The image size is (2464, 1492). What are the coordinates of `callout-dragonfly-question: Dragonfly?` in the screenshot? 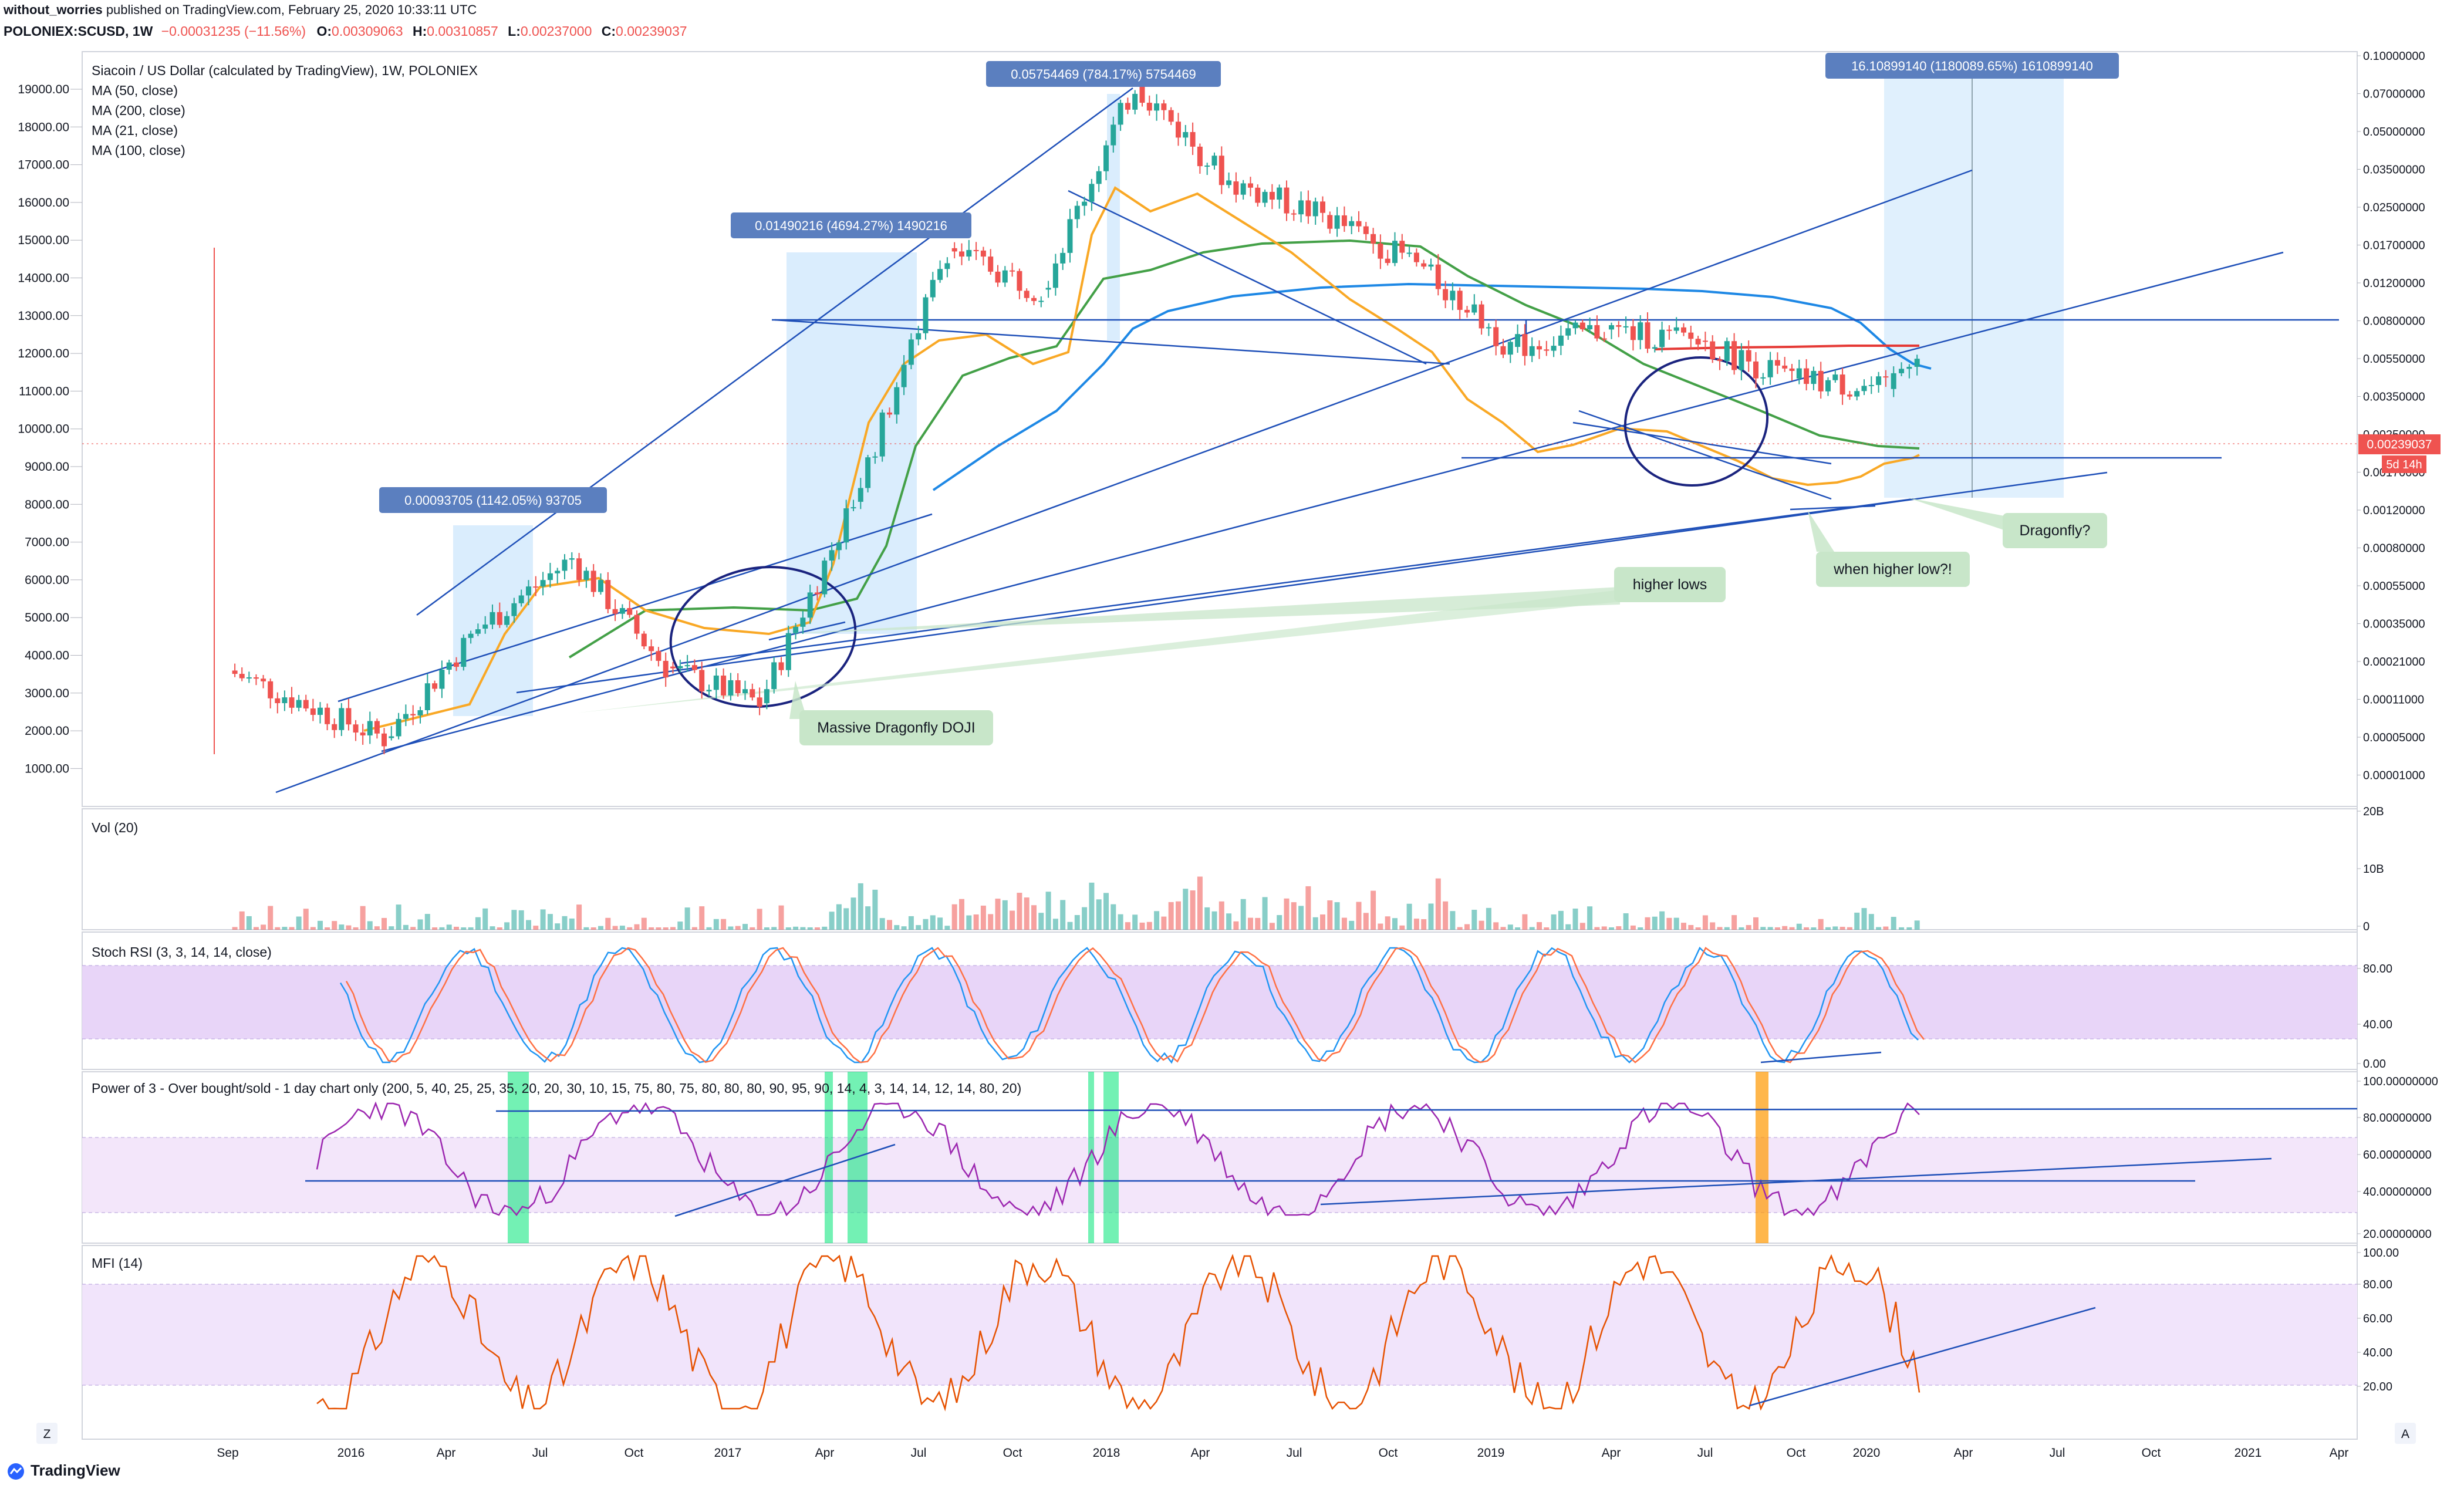 It's located at (2055, 530).